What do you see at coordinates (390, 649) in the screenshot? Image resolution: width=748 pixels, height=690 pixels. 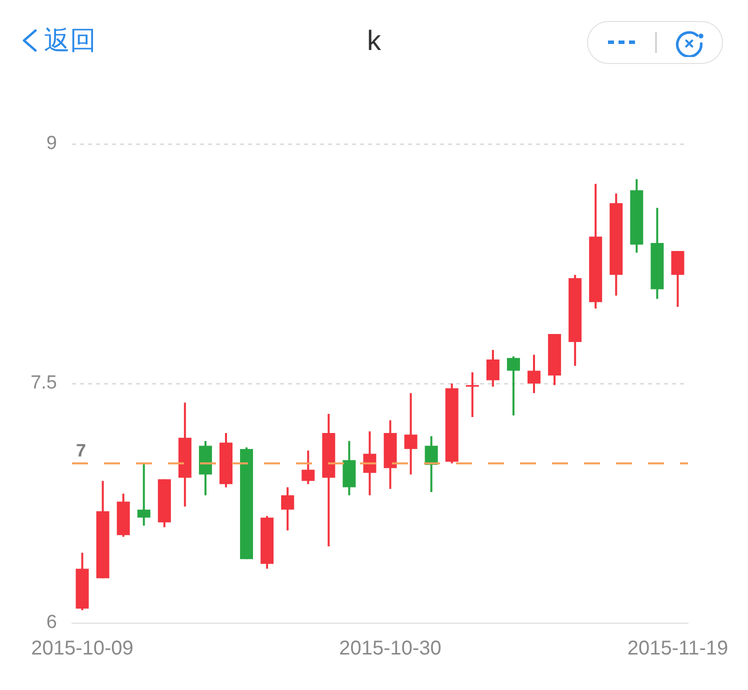 I see `x-tick-label: 2015-10-30` at bounding box center [390, 649].